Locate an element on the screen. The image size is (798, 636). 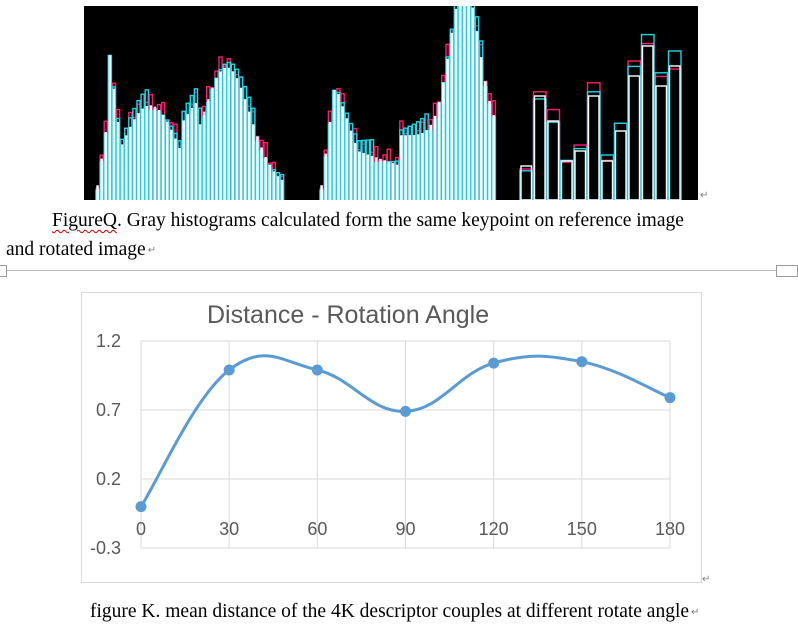
x-tick-label: 120 is located at coordinates (494, 529).